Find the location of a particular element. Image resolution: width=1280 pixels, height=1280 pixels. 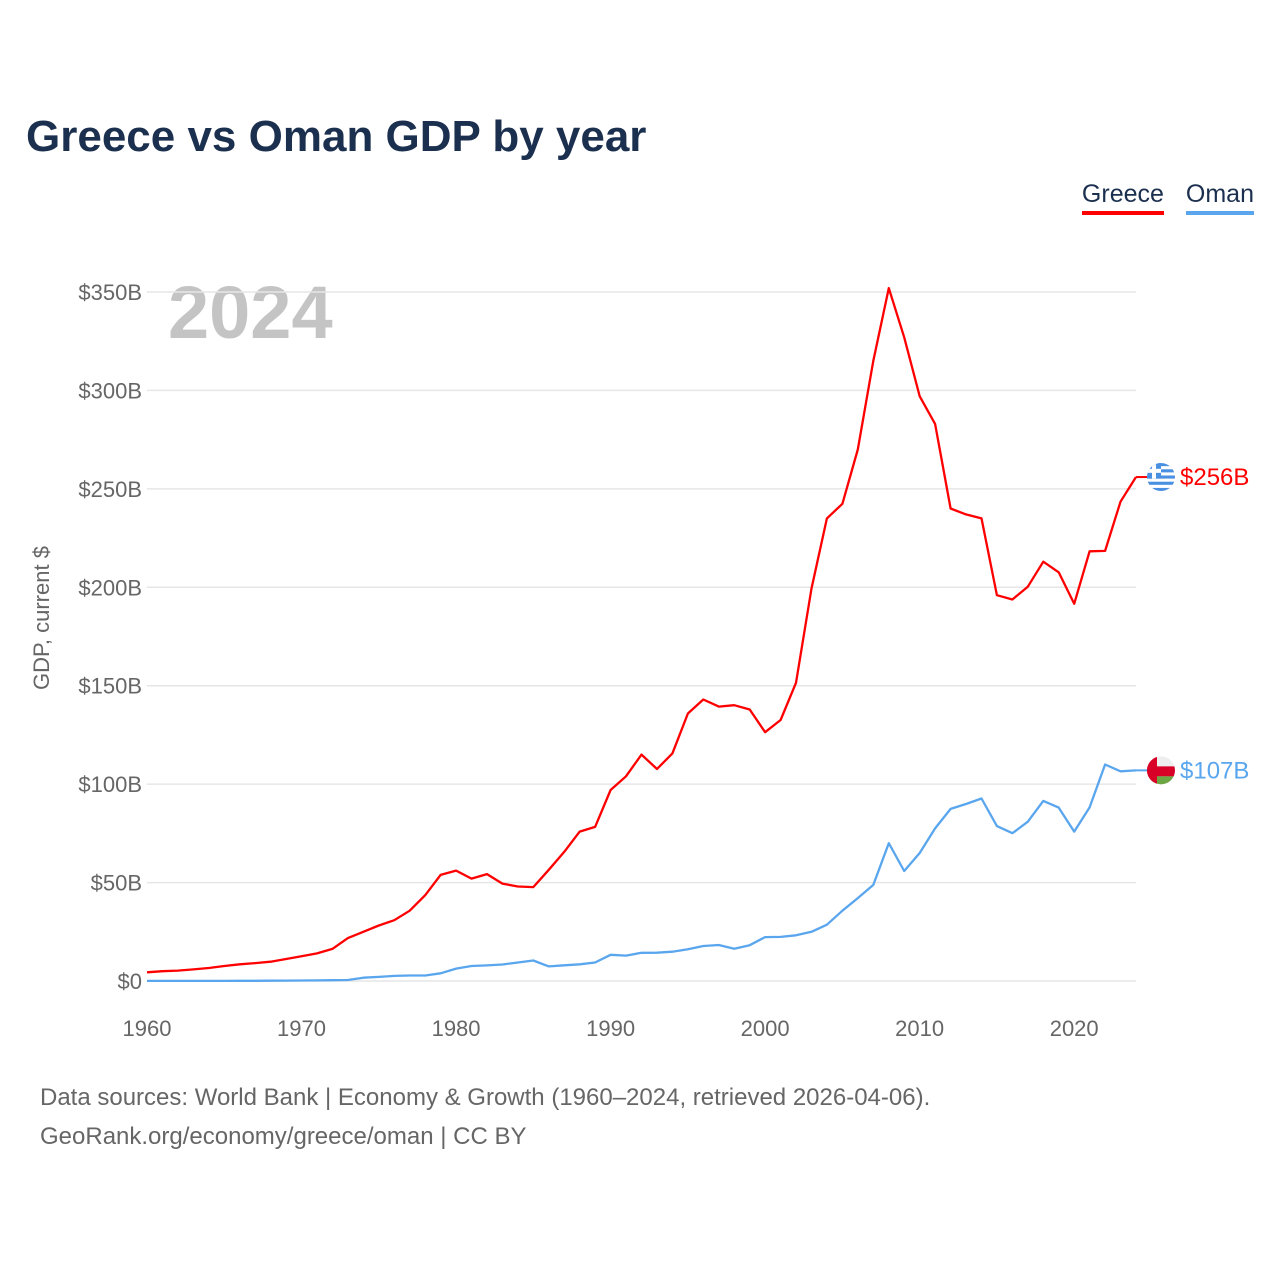

x-tick-label: 1980 is located at coordinates (456, 1028).